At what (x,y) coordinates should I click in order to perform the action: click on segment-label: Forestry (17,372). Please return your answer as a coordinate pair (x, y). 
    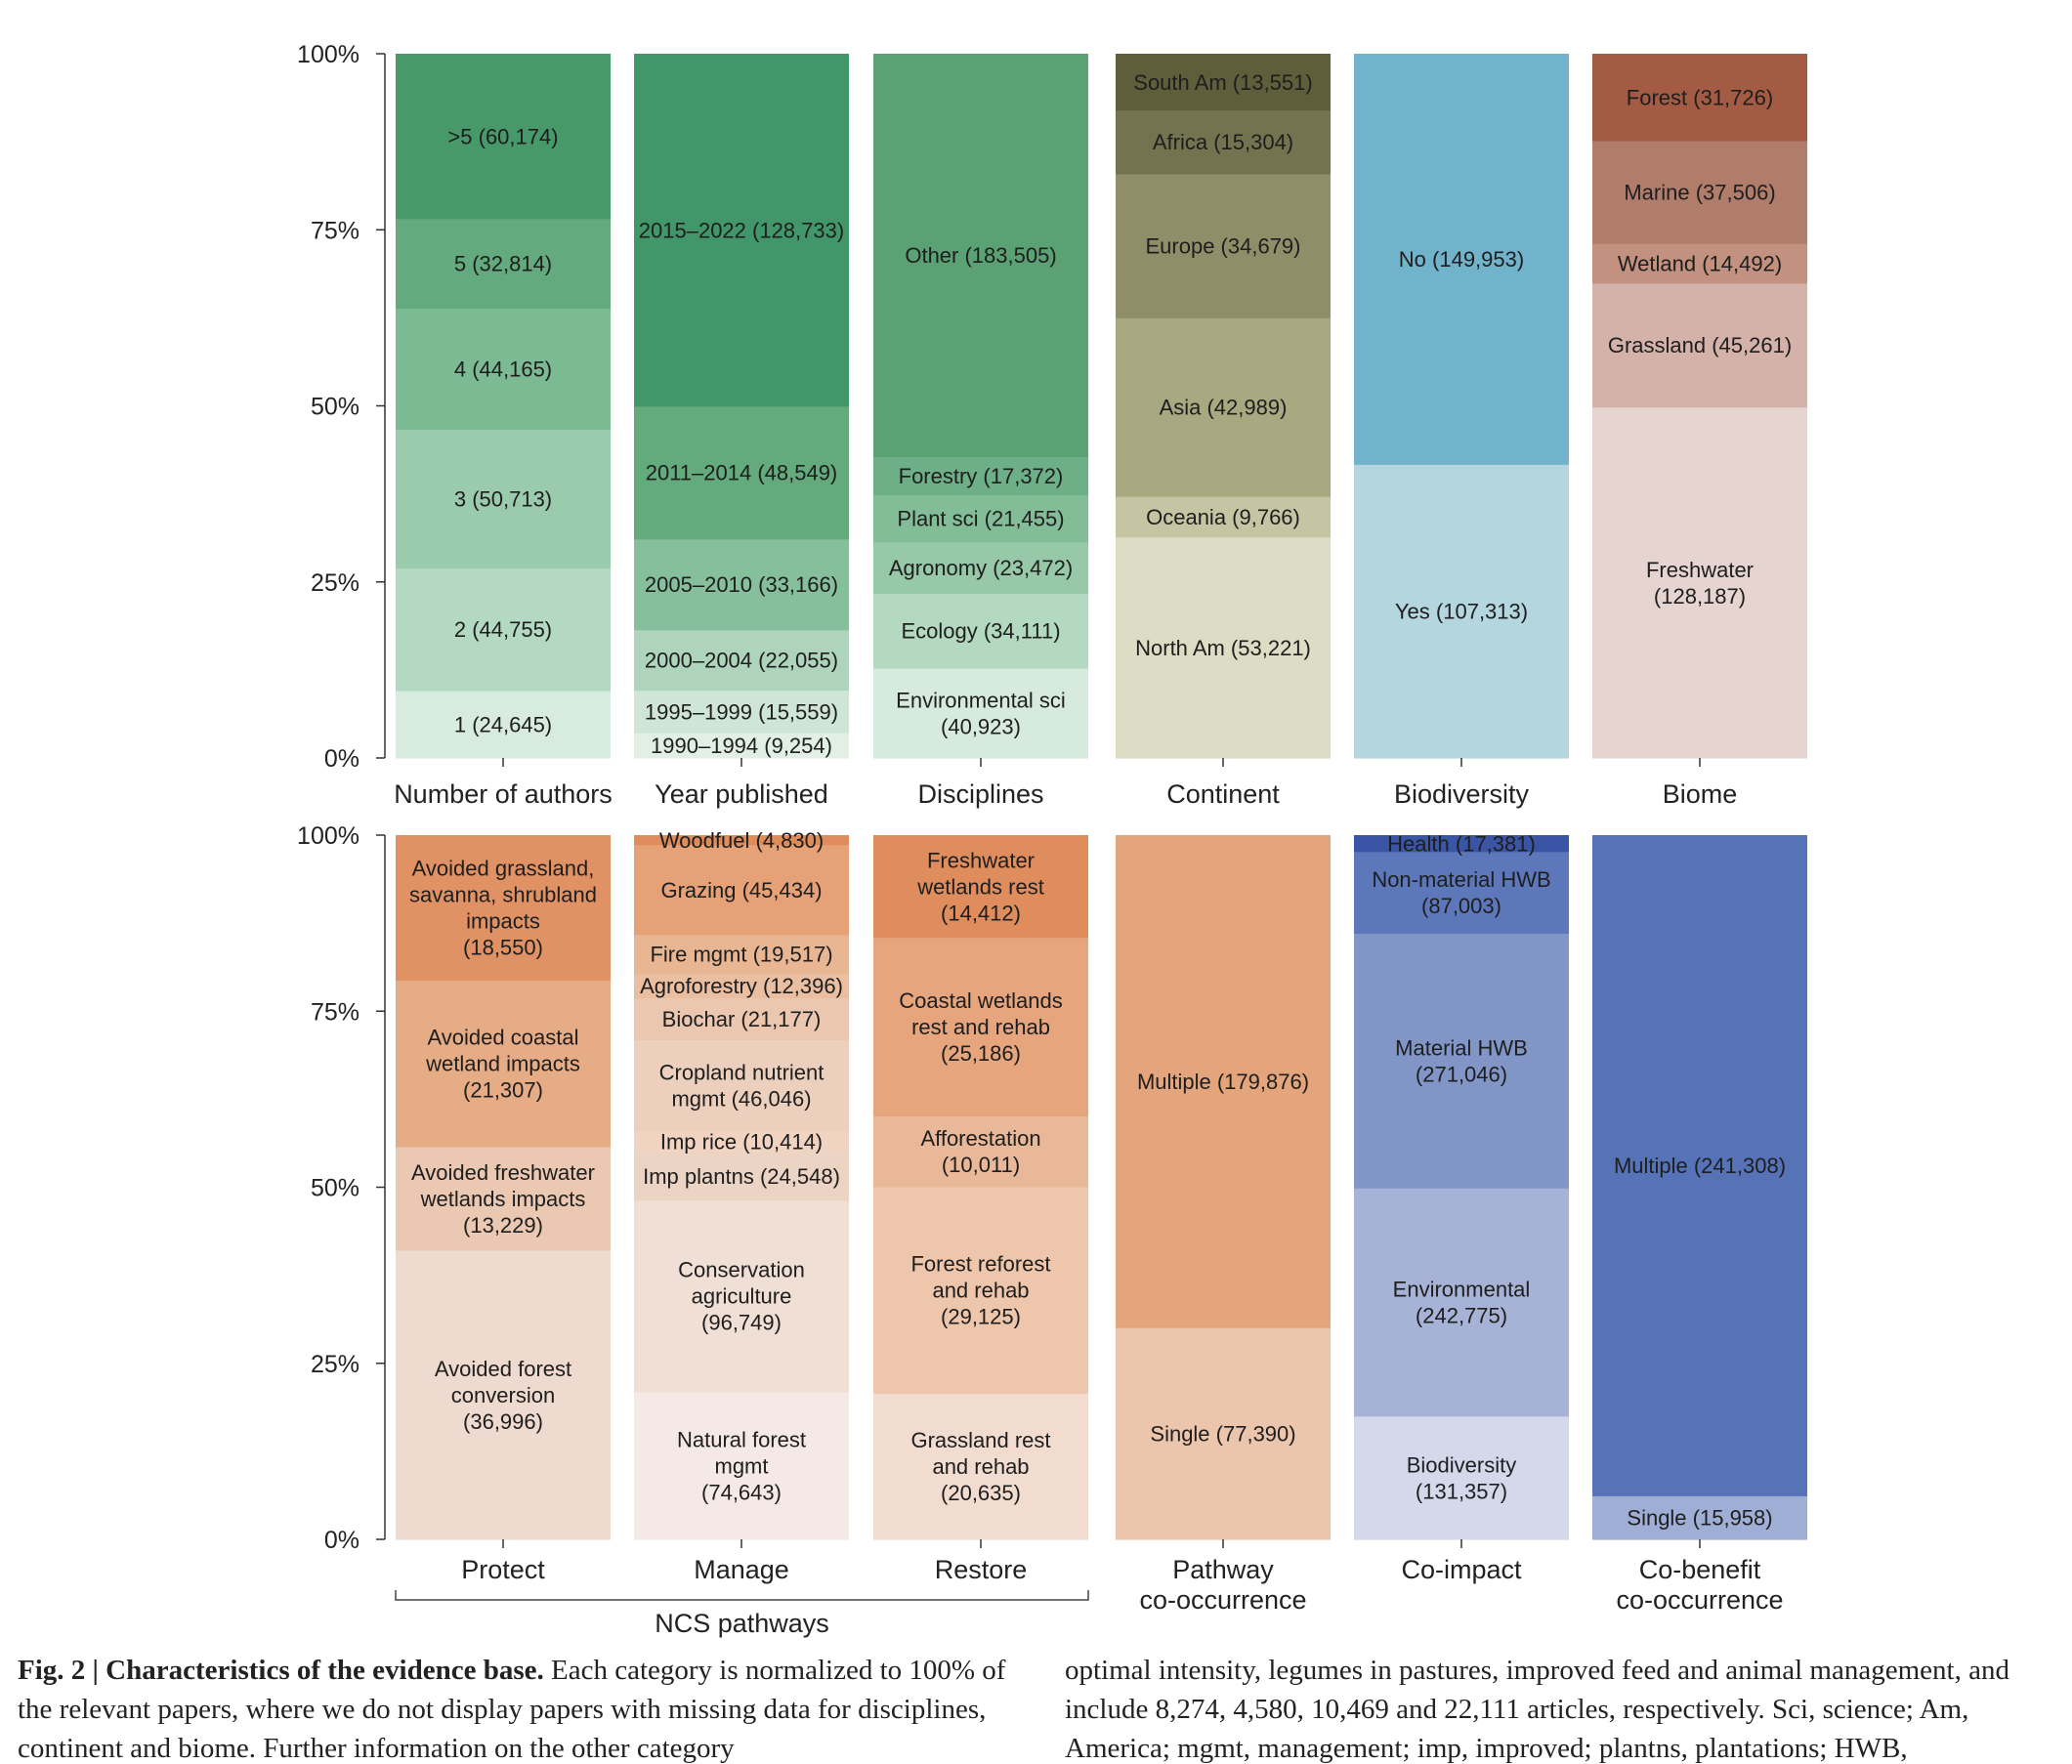
    Looking at the image, I should click on (981, 476).